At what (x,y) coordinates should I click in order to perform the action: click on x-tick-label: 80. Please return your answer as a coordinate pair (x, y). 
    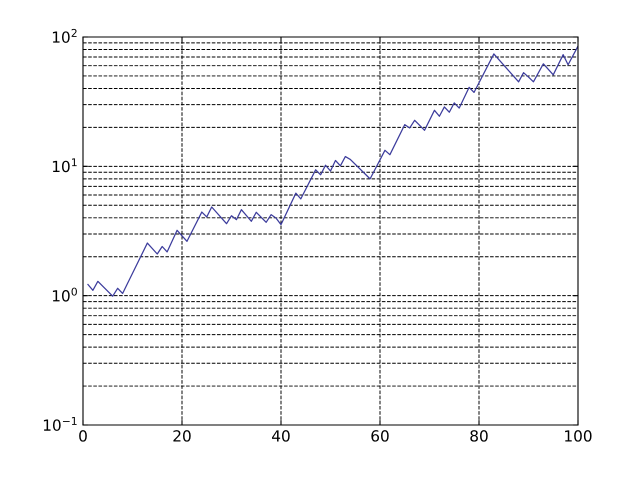
    Looking at the image, I should click on (479, 436).